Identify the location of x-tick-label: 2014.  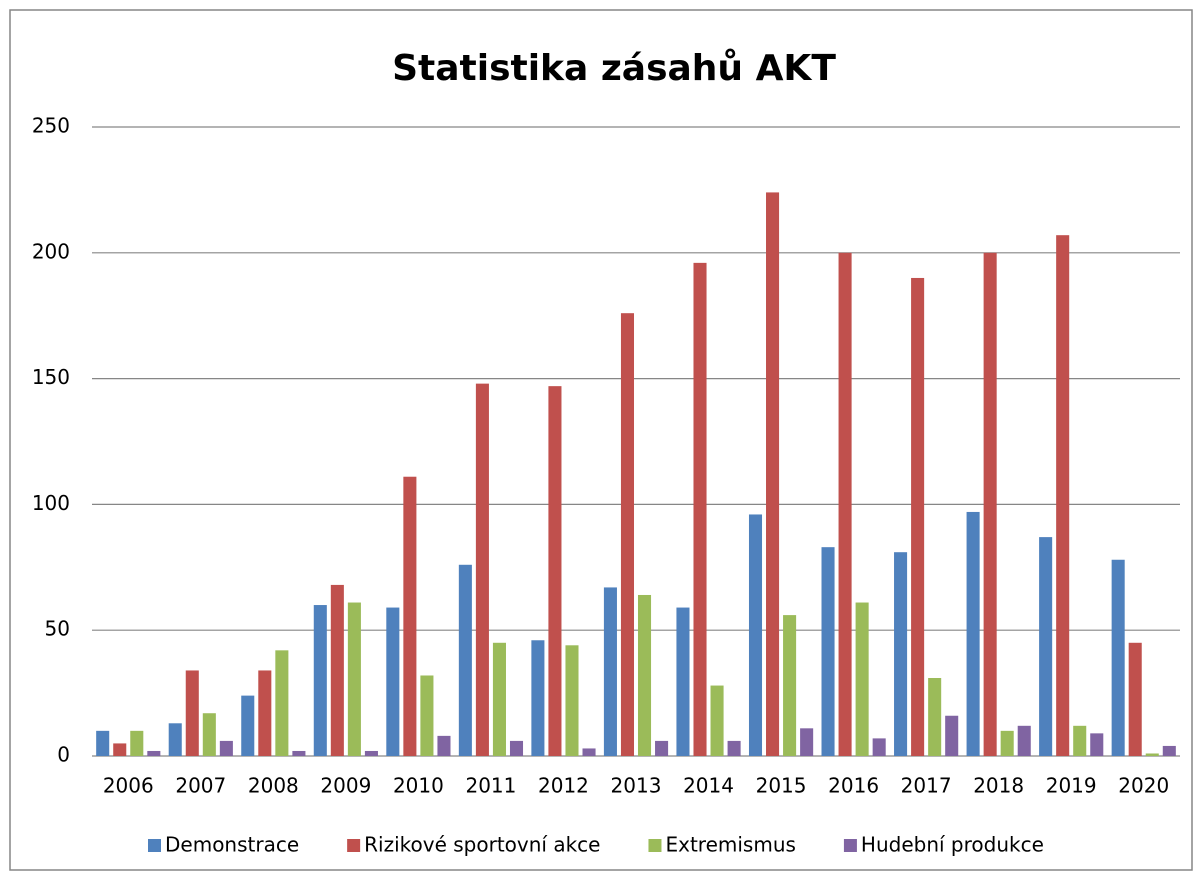
(708, 786).